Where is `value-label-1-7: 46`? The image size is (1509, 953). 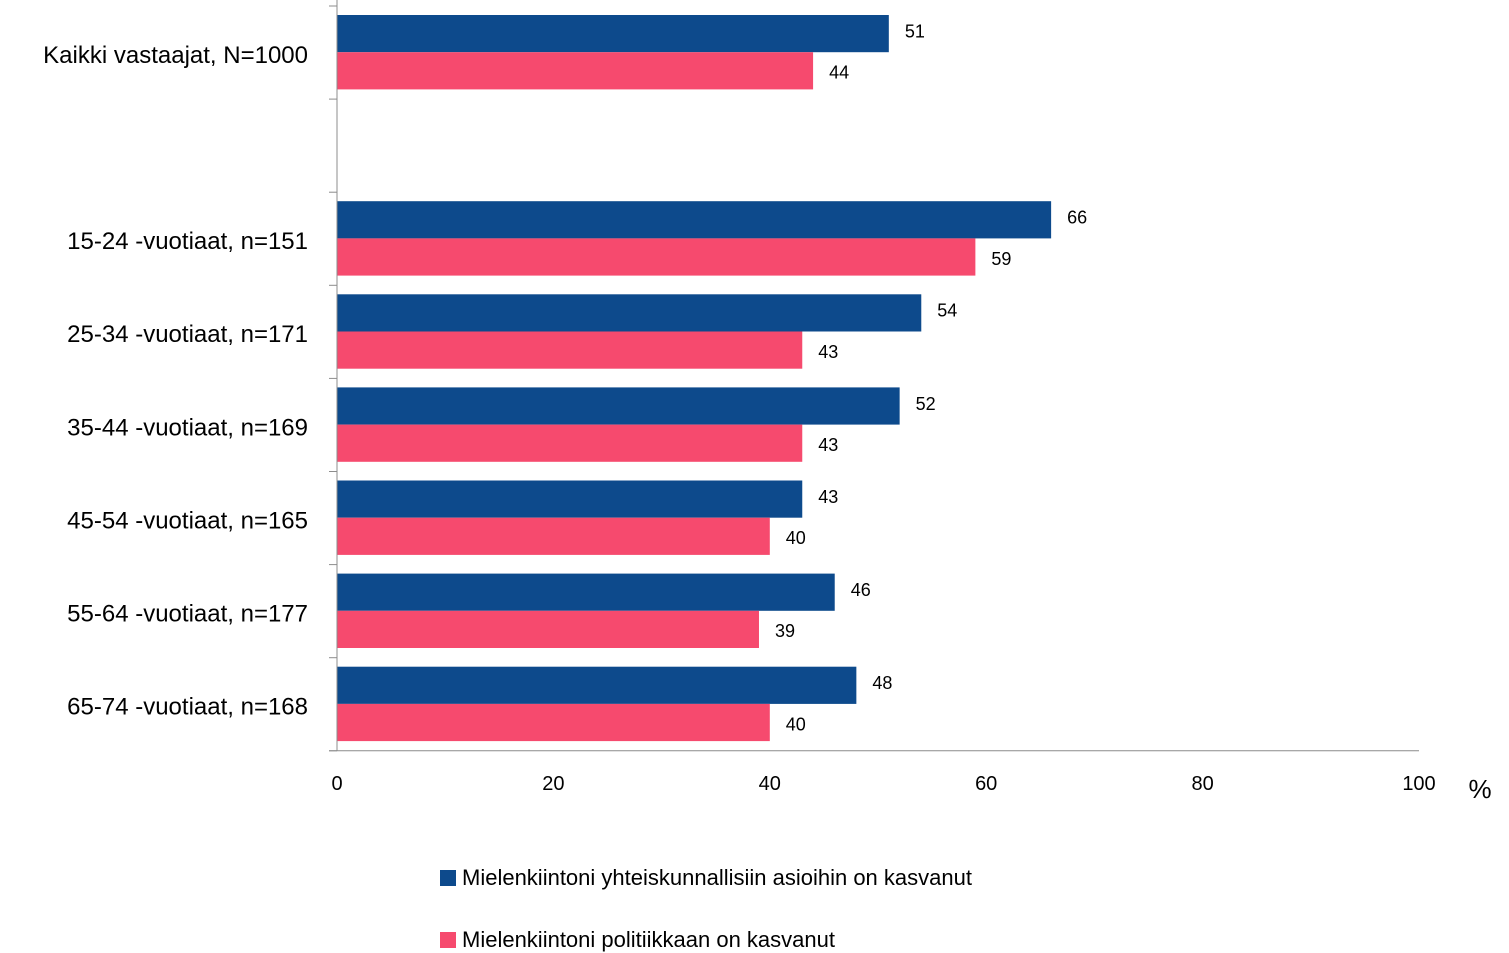 value-label-1-7: 46 is located at coordinates (861, 590).